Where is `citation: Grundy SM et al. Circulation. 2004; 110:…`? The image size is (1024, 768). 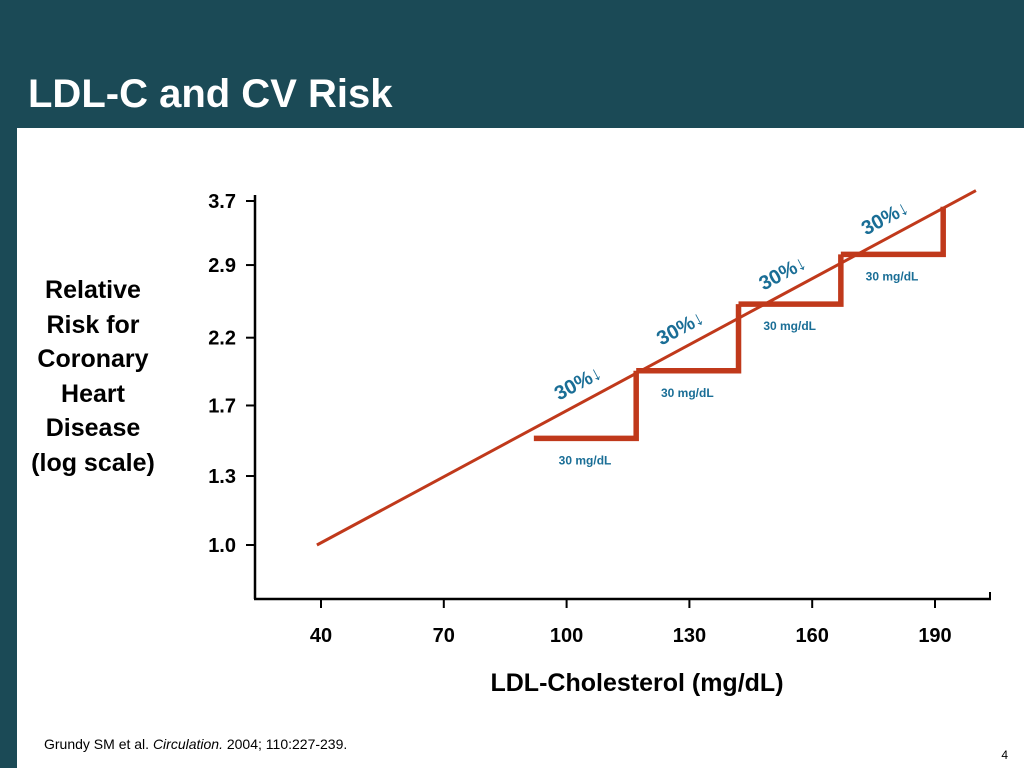
citation: Grundy SM et al. Circulation. 2004; 110:… is located at coordinates (195, 744).